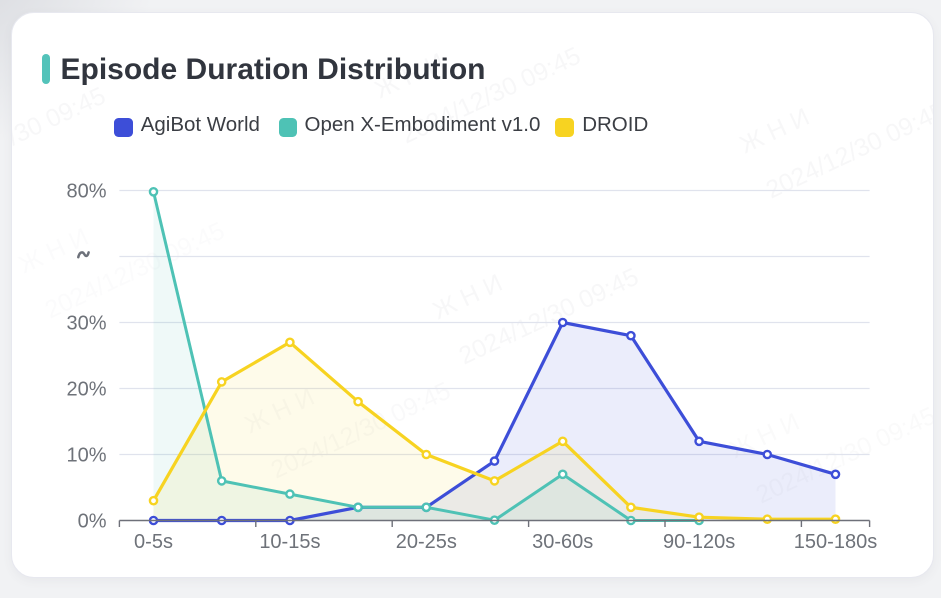 The image size is (941, 598). What do you see at coordinates (86, 324) in the screenshot?
I see `svg-text: 30%` at bounding box center [86, 324].